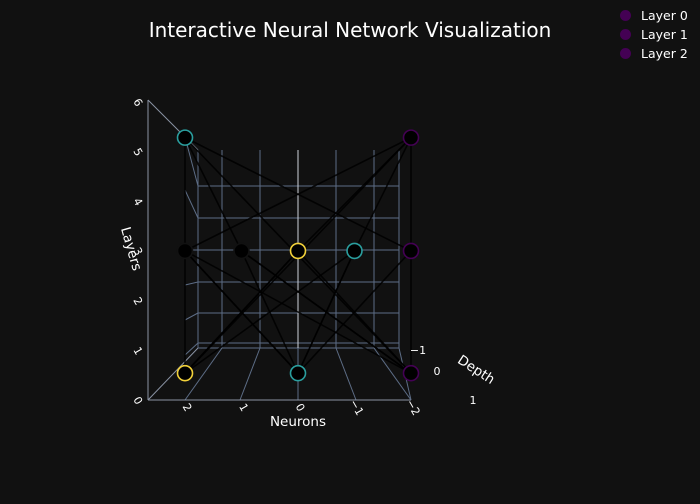 Image resolution: width=700 pixels, height=504 pixels. What do you see at coordinates (300, 407) in the screenshot?
I see `x-tick-label: 0` at bounding box center [300, 407].